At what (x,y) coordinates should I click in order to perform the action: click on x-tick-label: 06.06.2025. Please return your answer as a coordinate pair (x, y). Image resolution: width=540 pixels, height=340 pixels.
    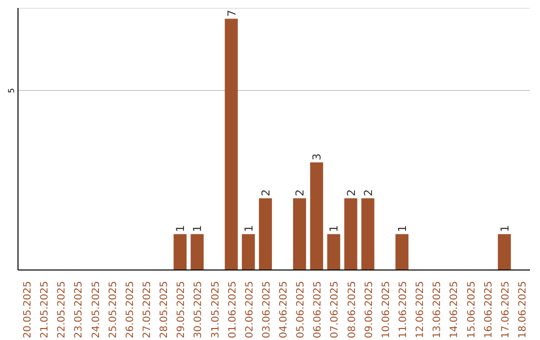
    Looking at the image, I should click on (318, 309).